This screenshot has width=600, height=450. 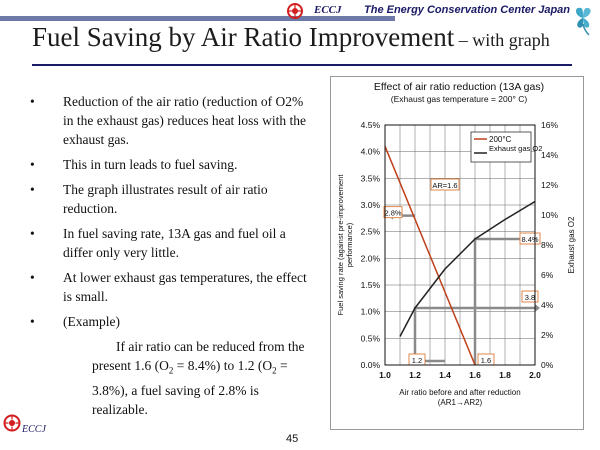 What do you see at coordinates (169, 321) in the screenshot?
I see `bullet-item: • (Example)` at bounding box center [169, 321].